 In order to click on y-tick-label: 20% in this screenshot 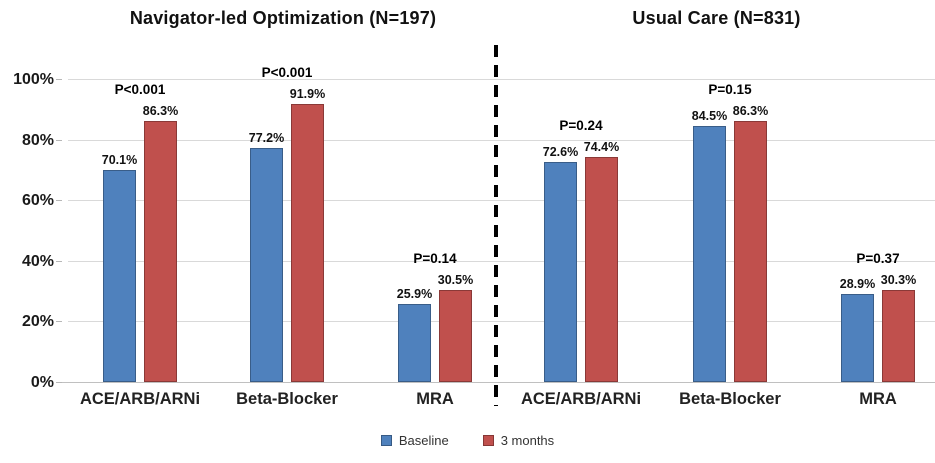, I will do `click(37, 322)`.